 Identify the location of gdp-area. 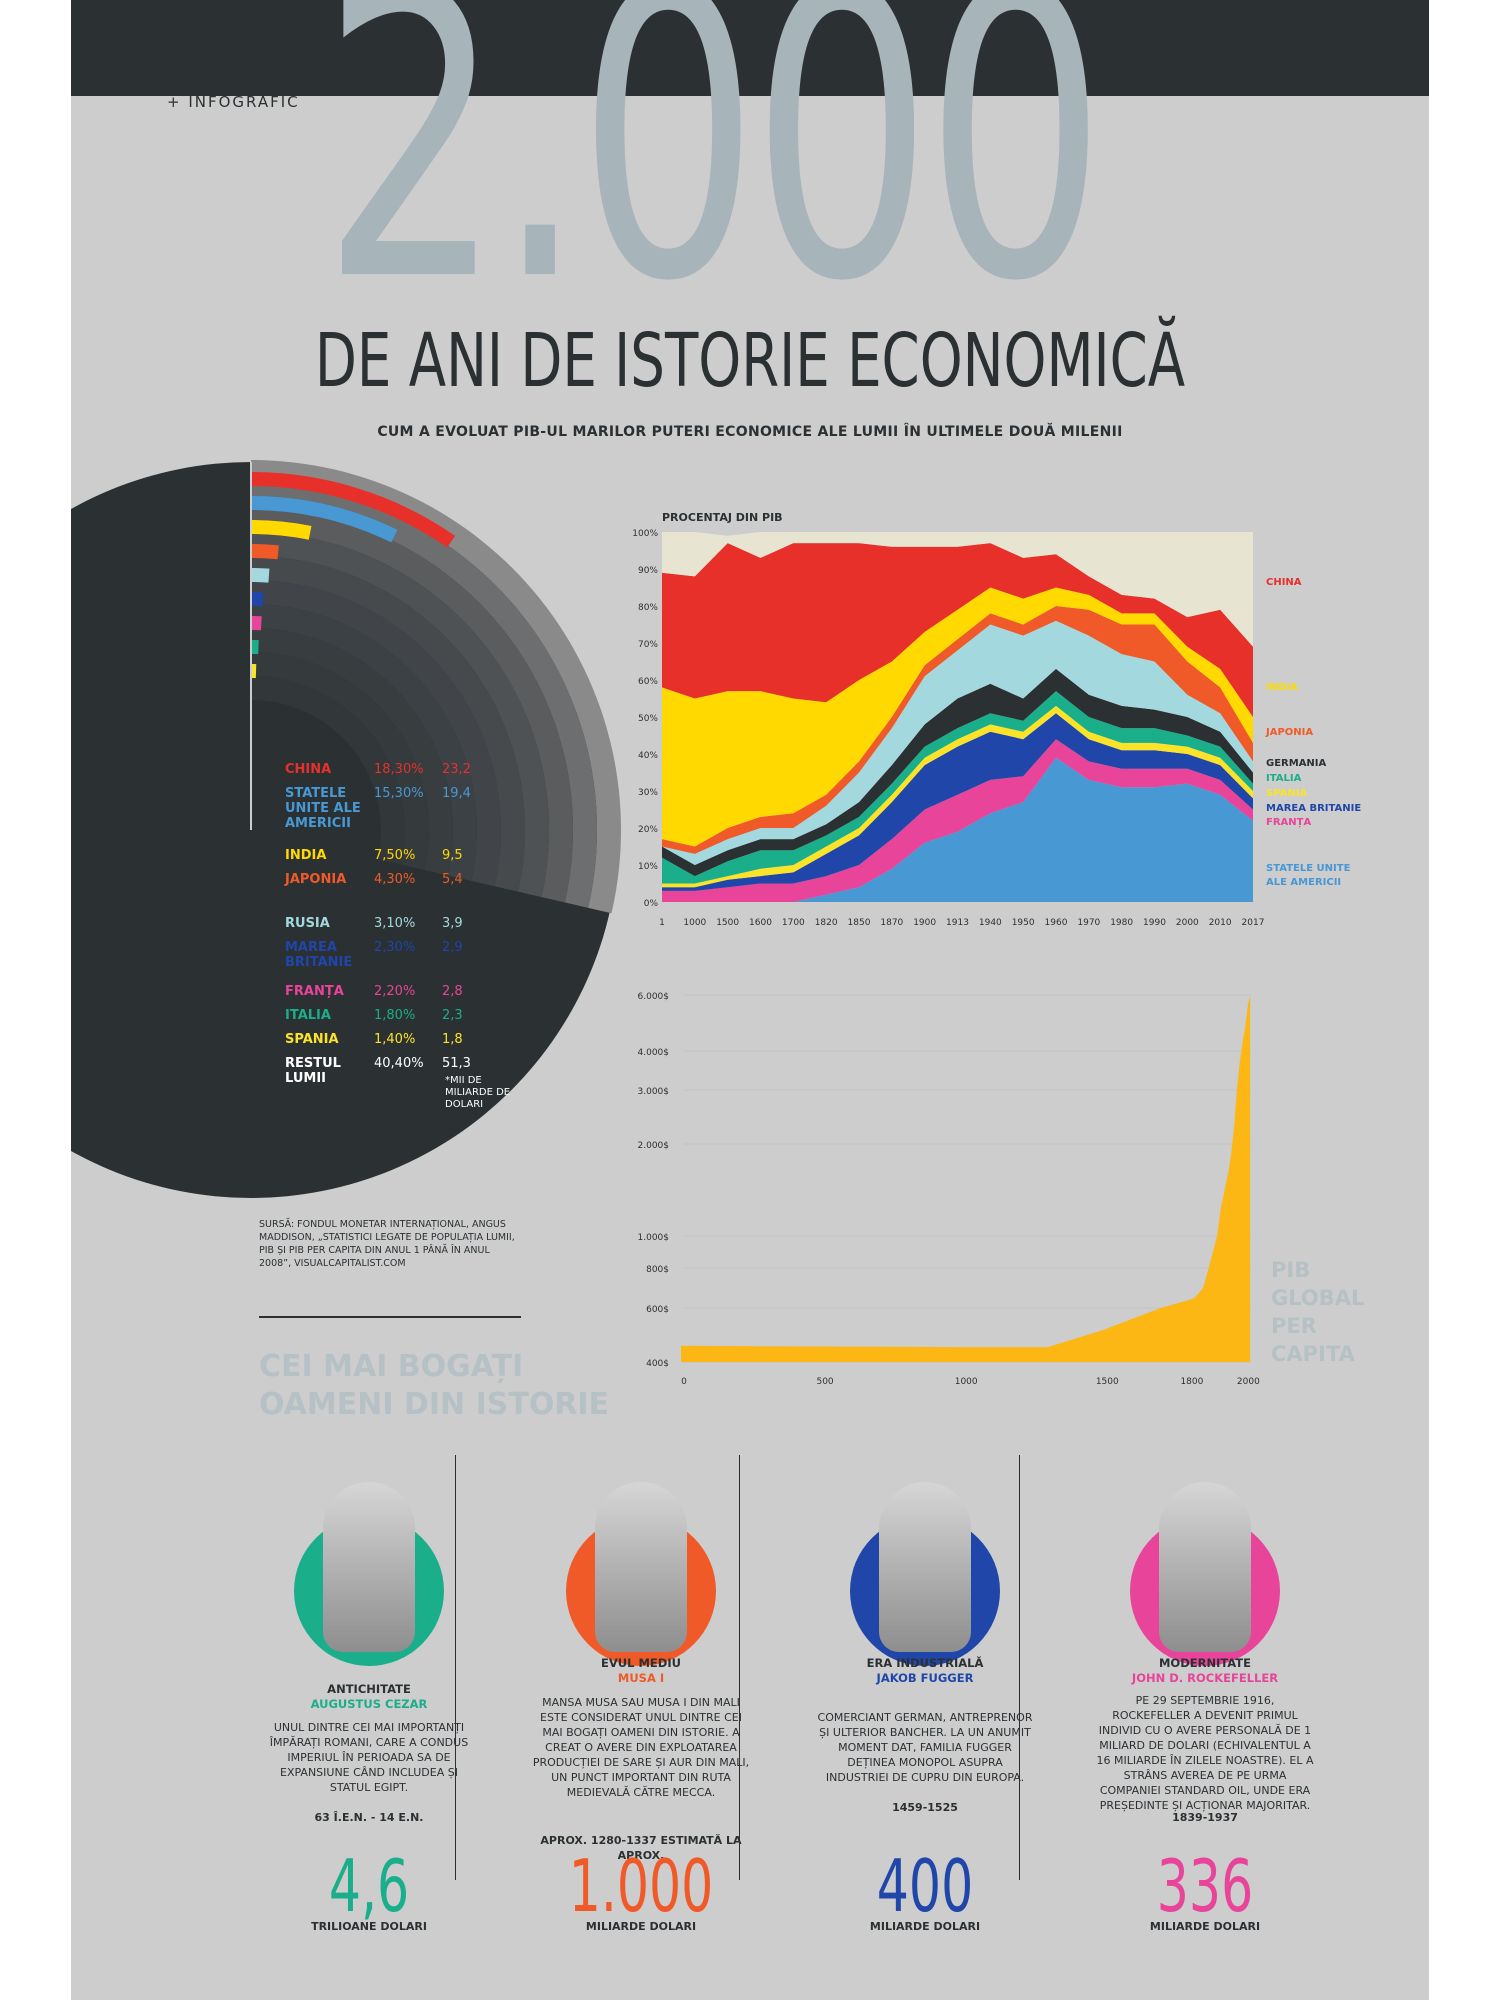
(966, 1178).